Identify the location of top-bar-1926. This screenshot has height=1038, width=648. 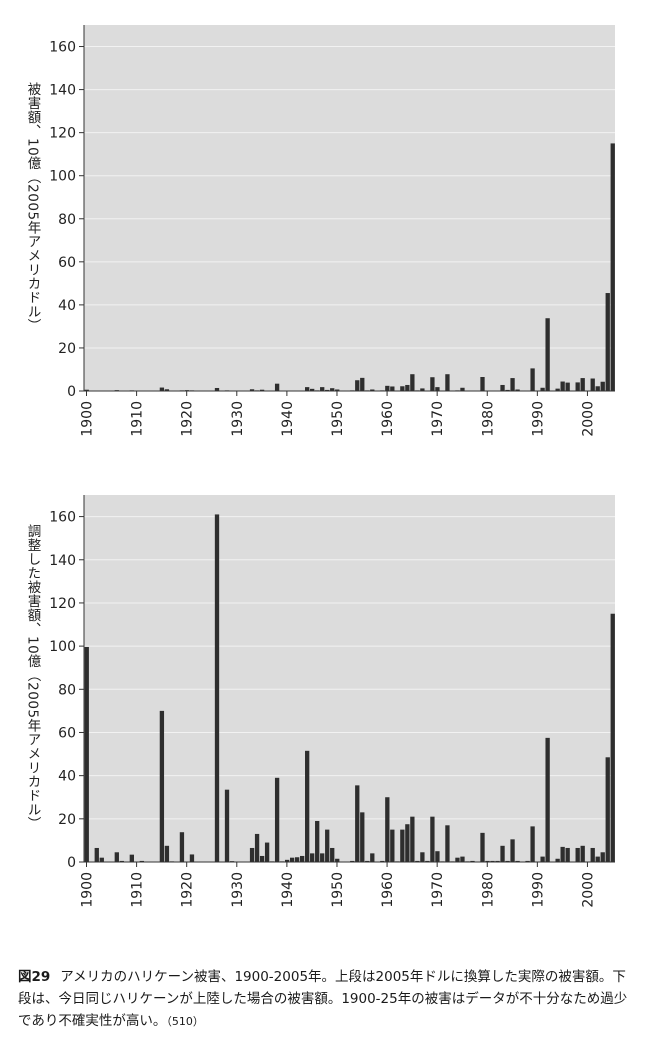
(217, 389).